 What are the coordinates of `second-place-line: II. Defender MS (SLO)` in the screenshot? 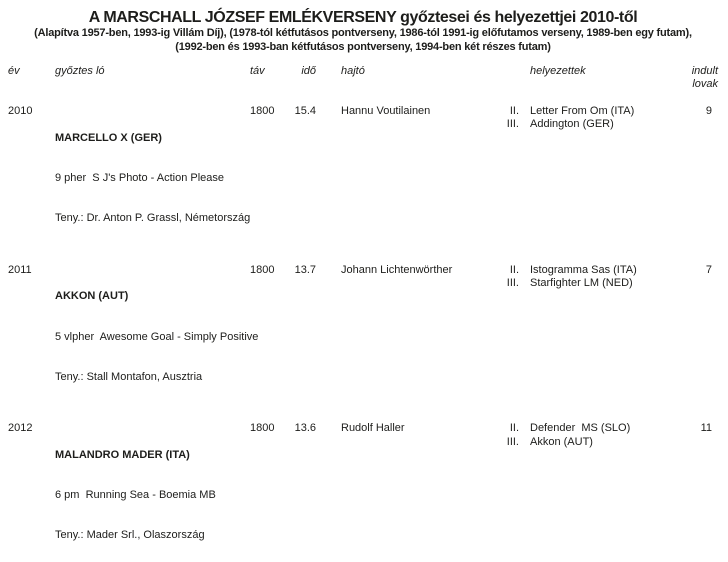 It's located at (579, 428).